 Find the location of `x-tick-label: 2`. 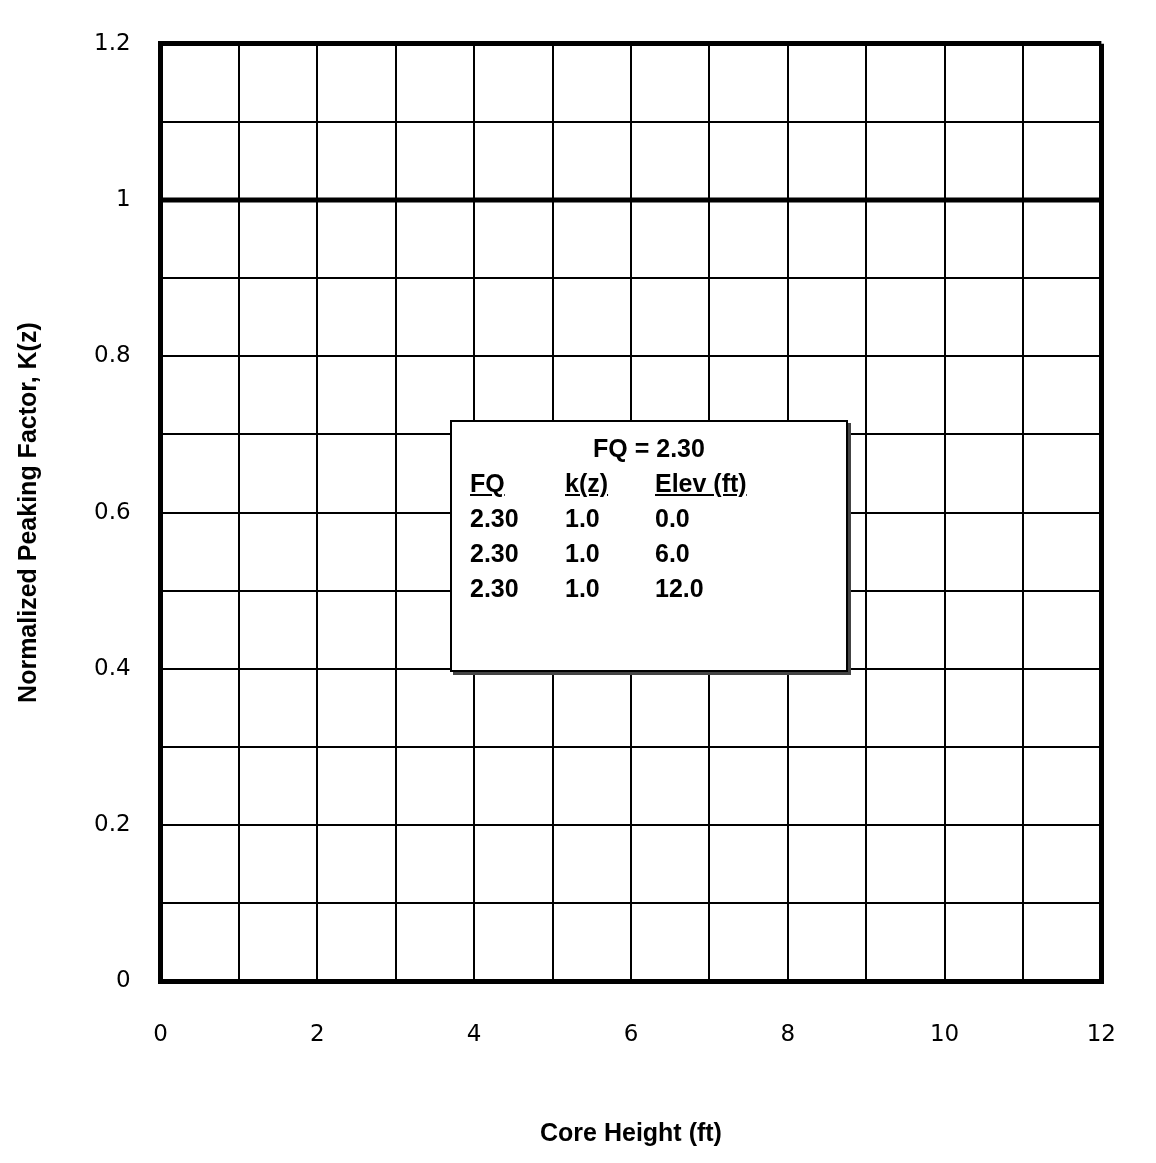

x-tick-label: 2 is located at coordinates (317, 1033).